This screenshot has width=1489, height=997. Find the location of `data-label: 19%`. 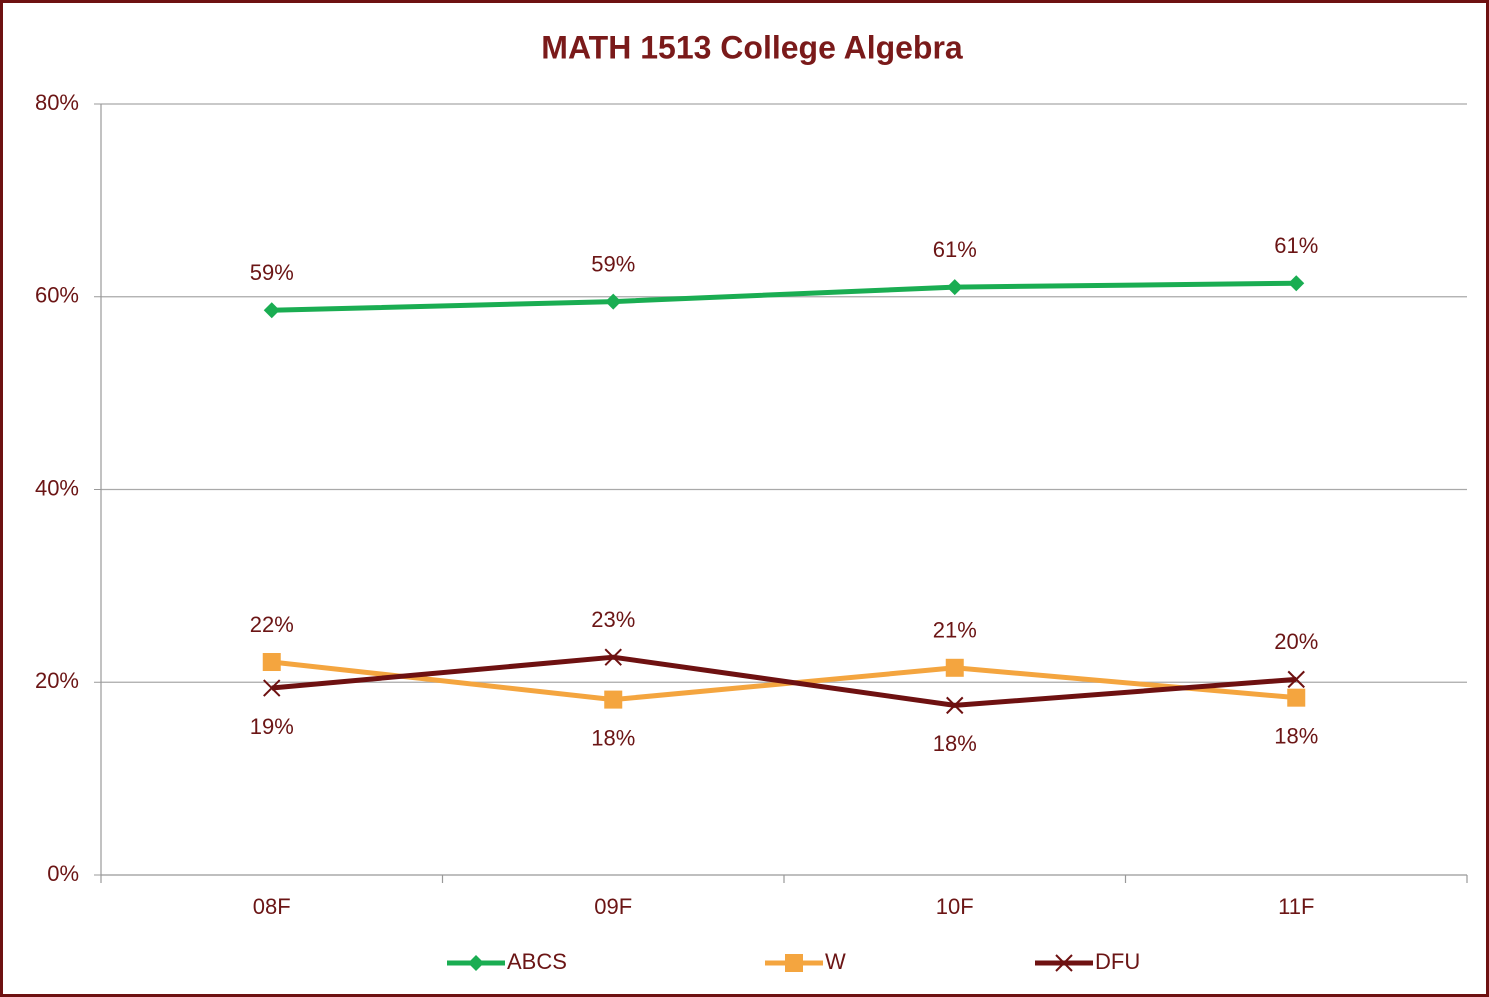

data-label: 19% is located at coordinates (272, 726).